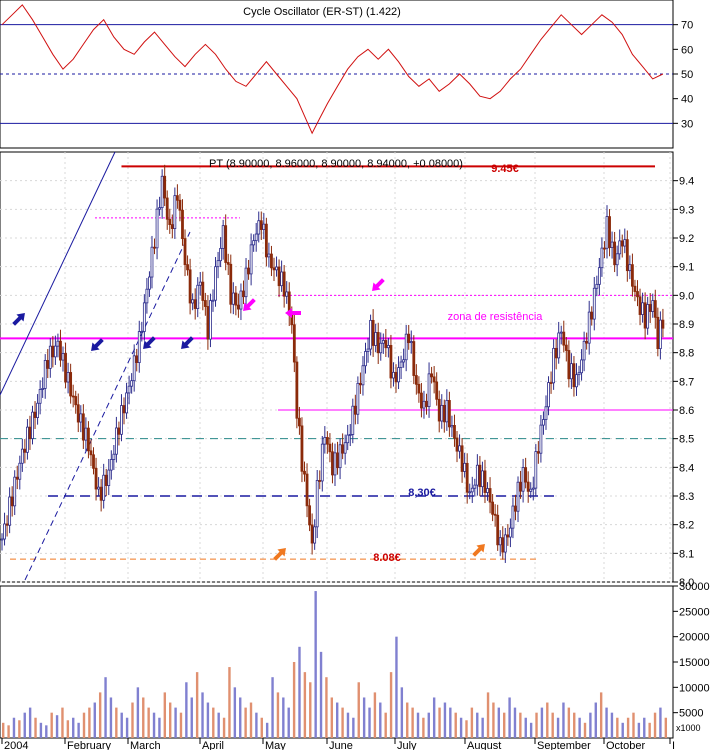 This screenshot has height=750, width=723. I want to click on price-tick-label: 9.1, so click(686, 268).